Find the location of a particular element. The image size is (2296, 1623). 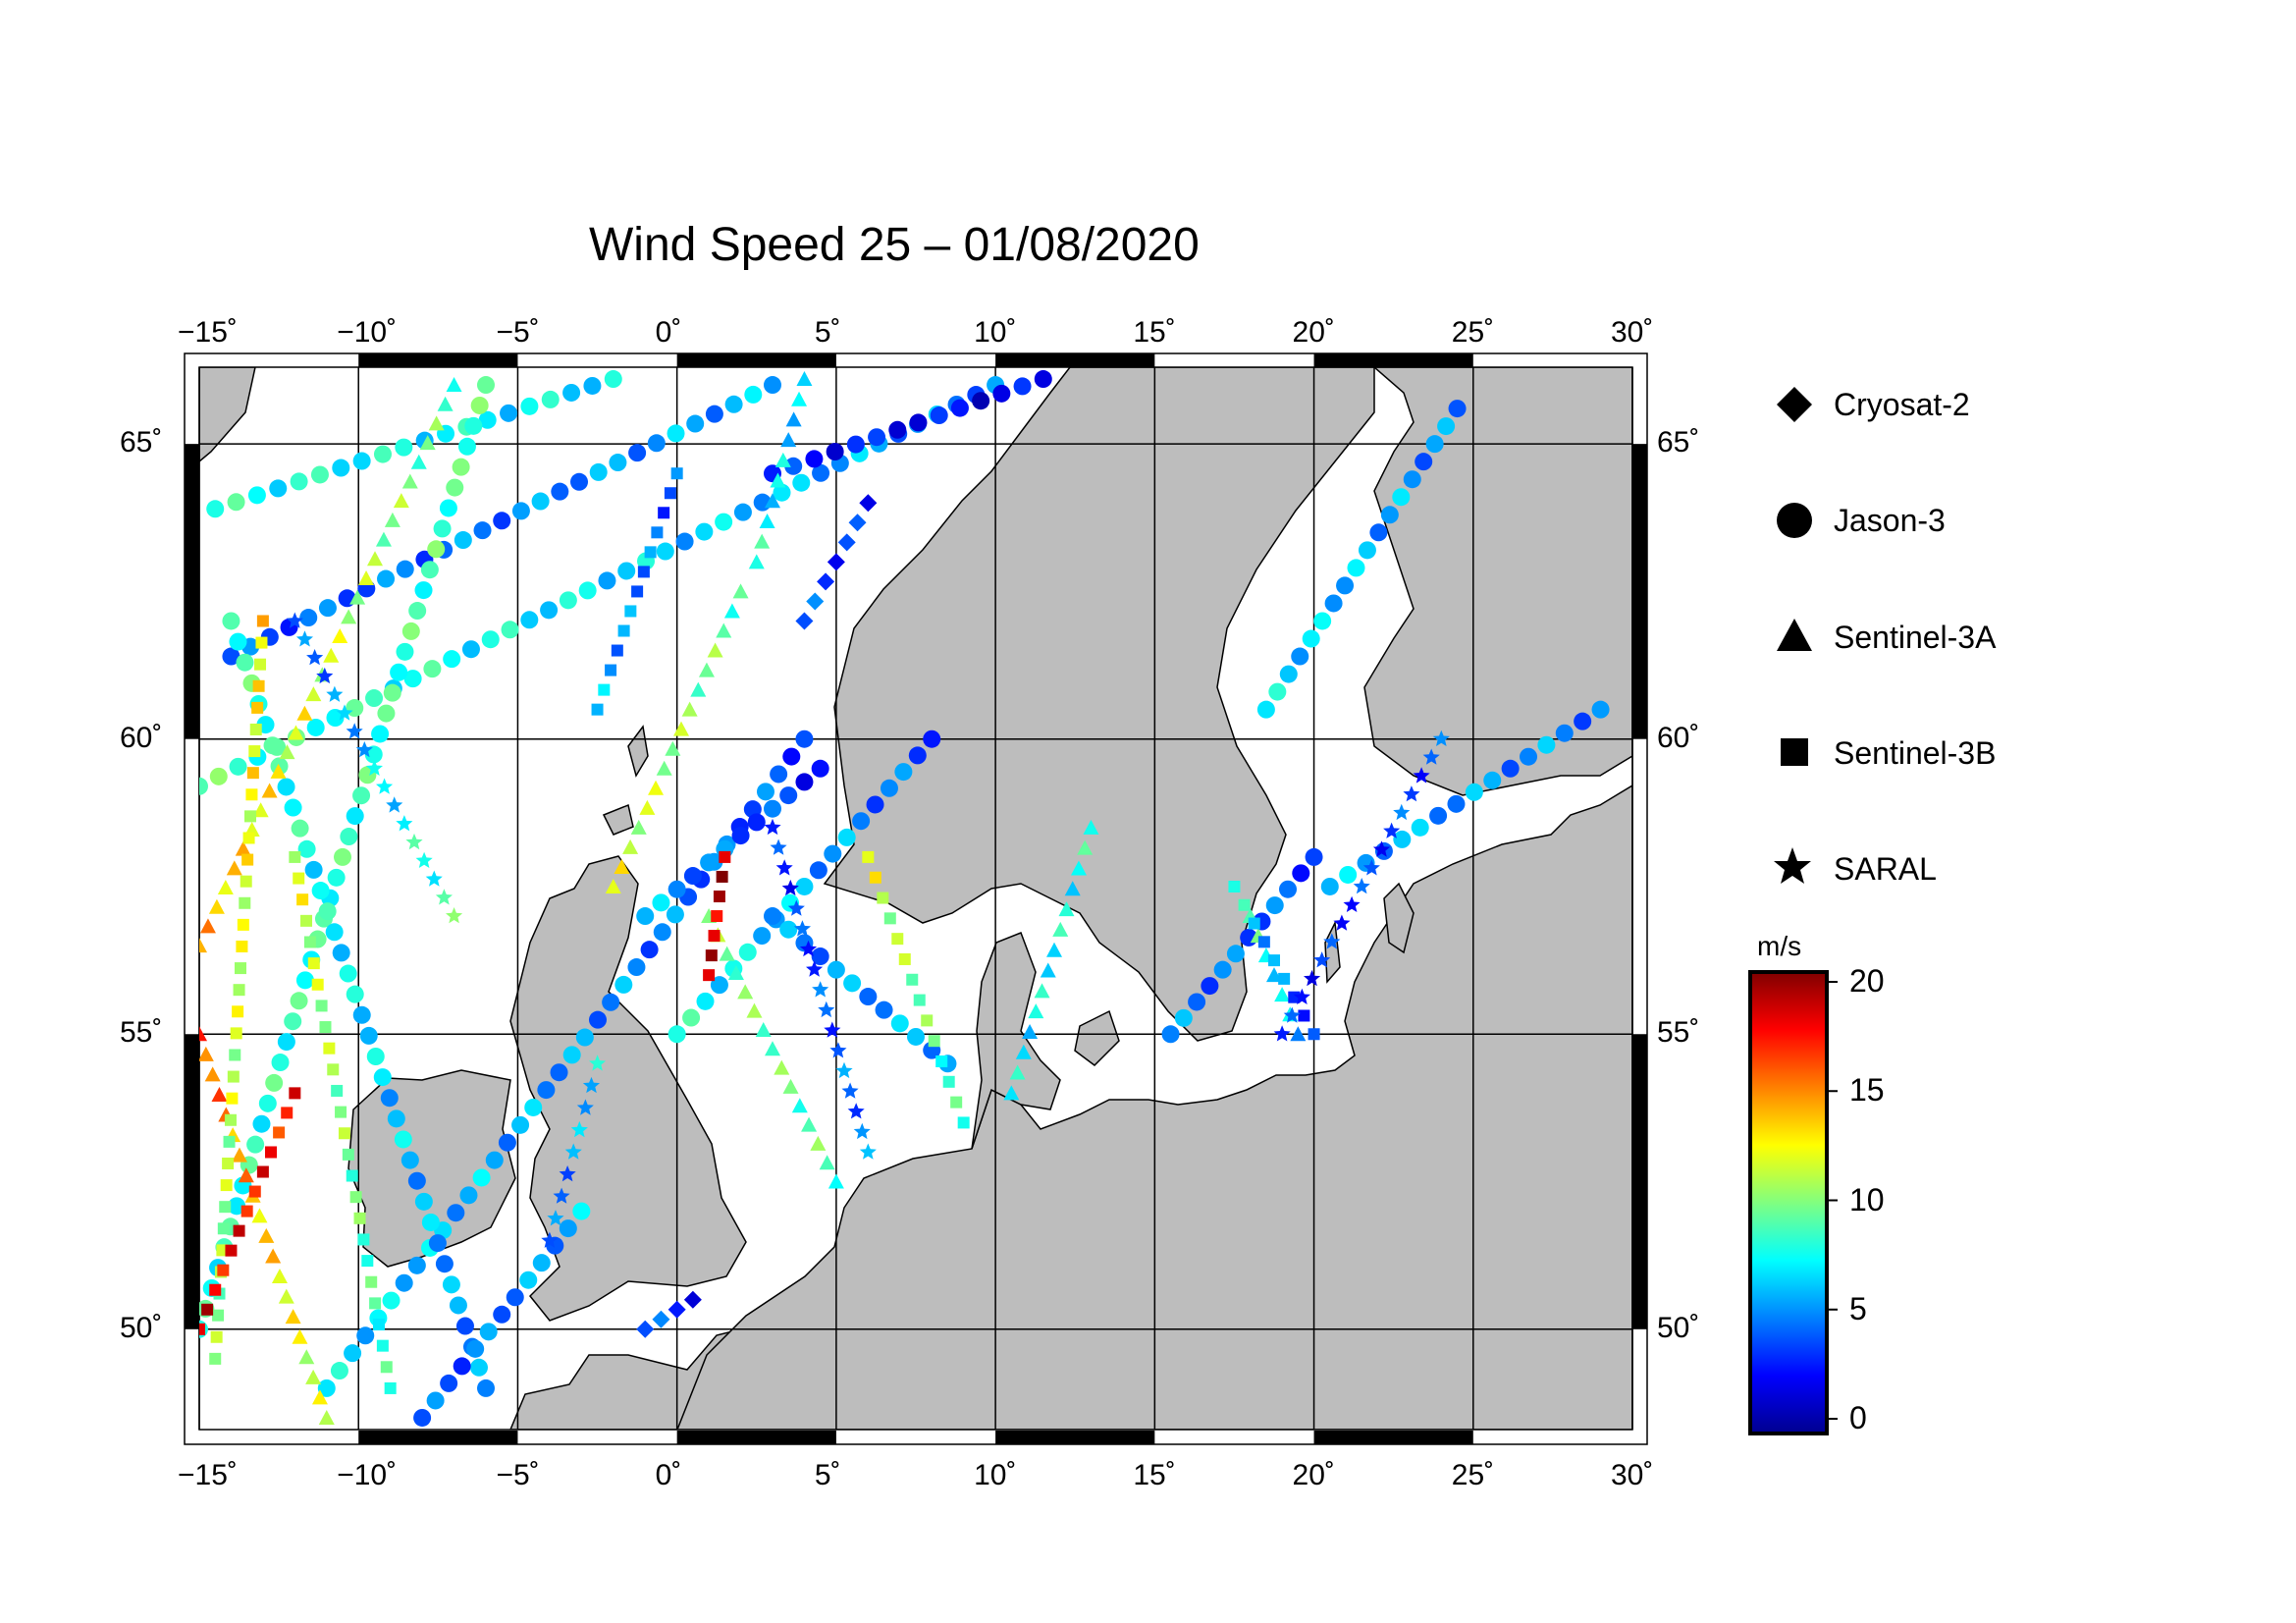

colorbar-tick-label: 5 is located at coordinates (1858, 1308).